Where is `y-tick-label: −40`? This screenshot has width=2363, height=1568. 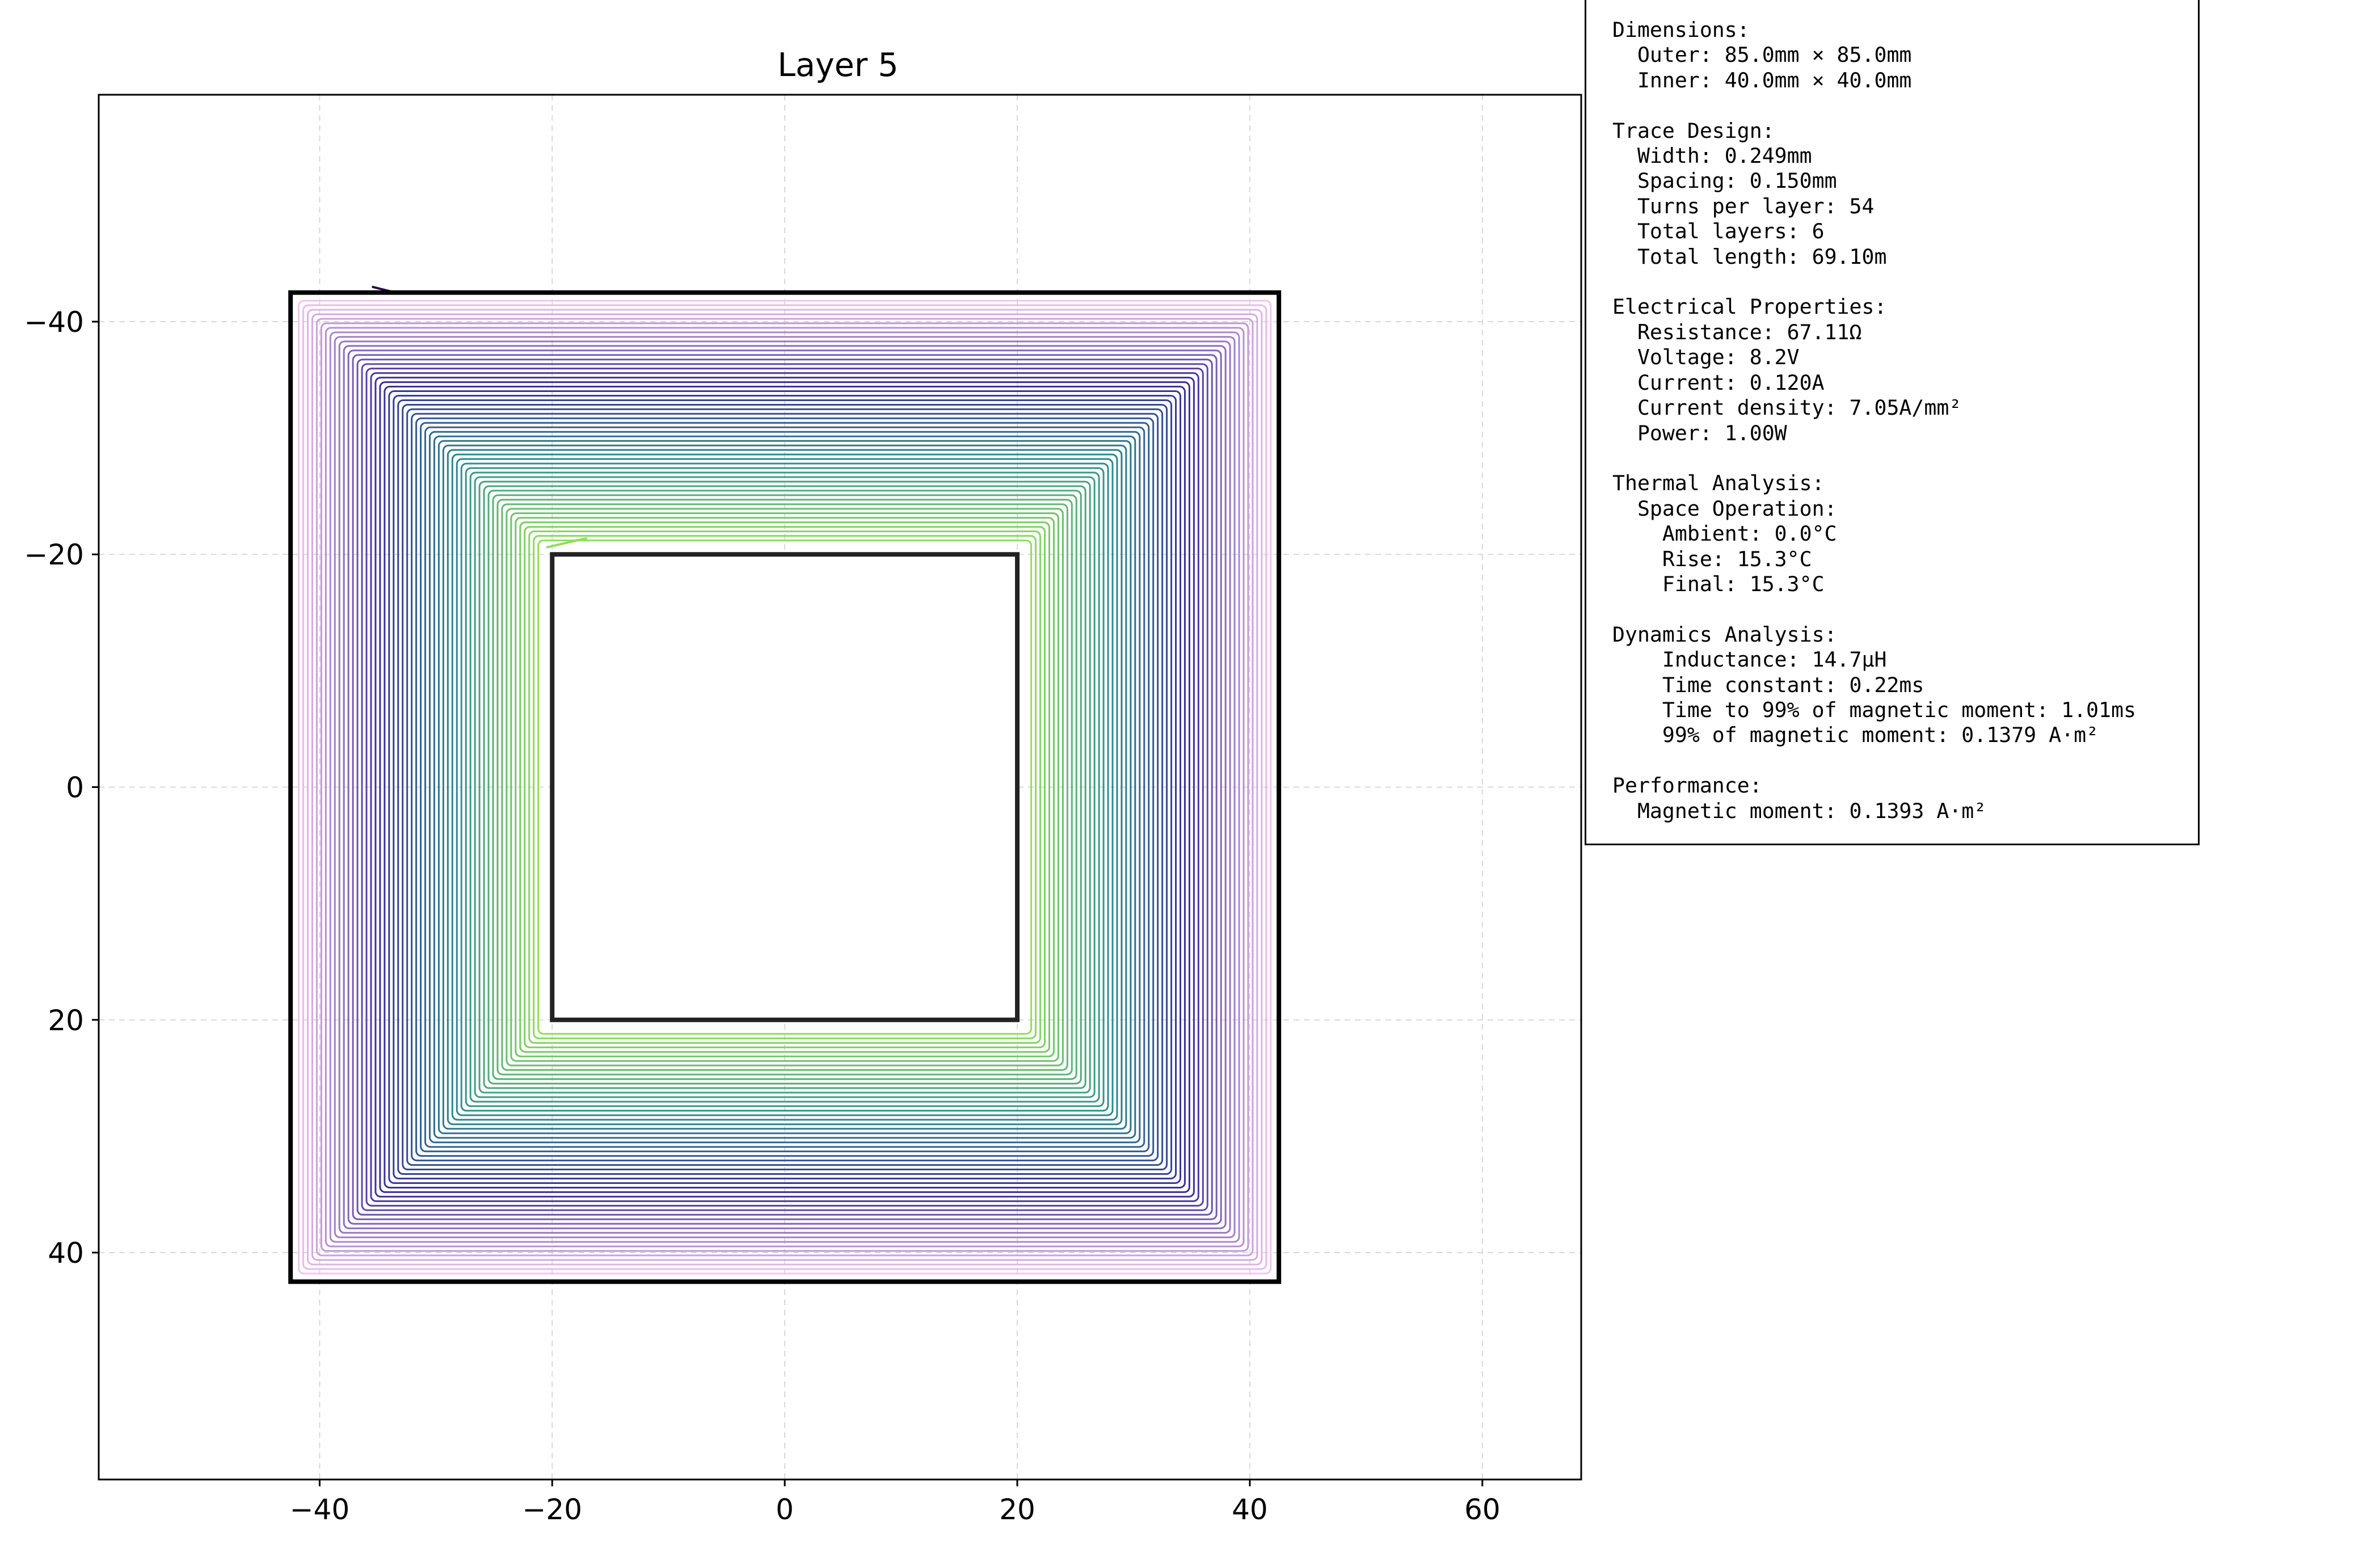
y-tick-label: −40 is located at coordinates (54, 322).